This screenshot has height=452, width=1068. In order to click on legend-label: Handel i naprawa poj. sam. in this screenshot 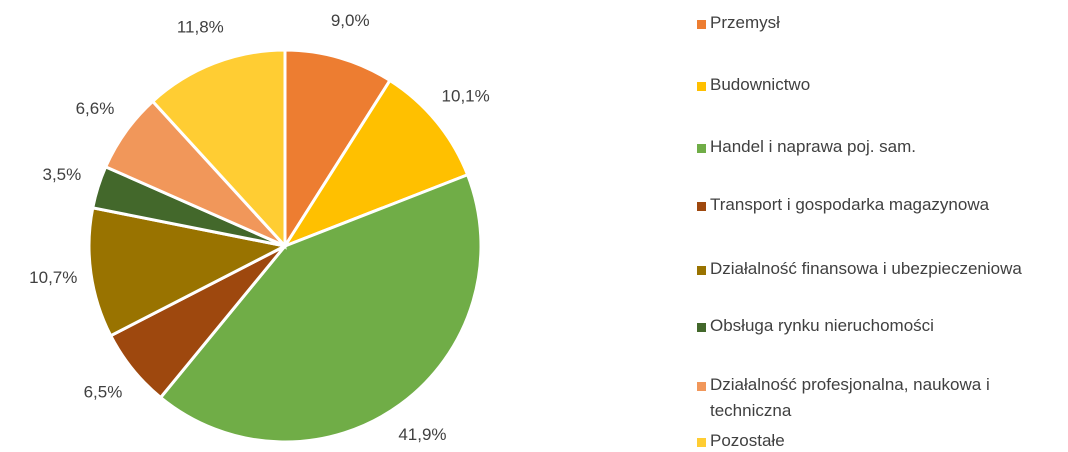, I will do `click(813, 146)`.